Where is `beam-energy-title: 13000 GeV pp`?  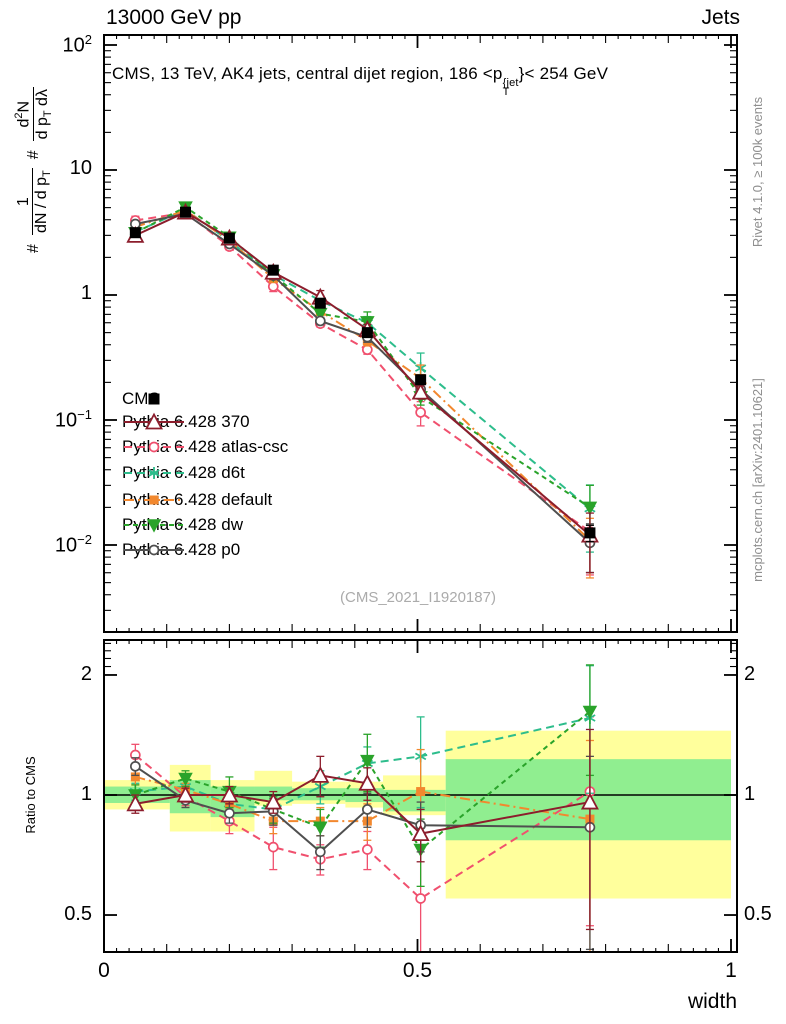
beam-energy-title: 13000 GeV pp is located at coordinates (174, 17).